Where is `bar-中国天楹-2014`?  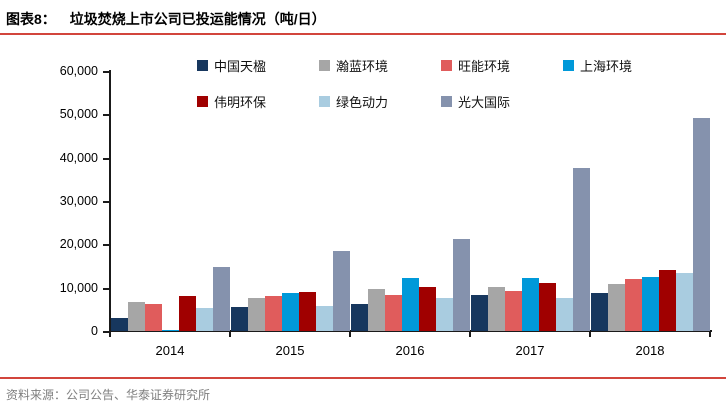
bar-中国天楹-2014 is located at coordinates (119, 324).